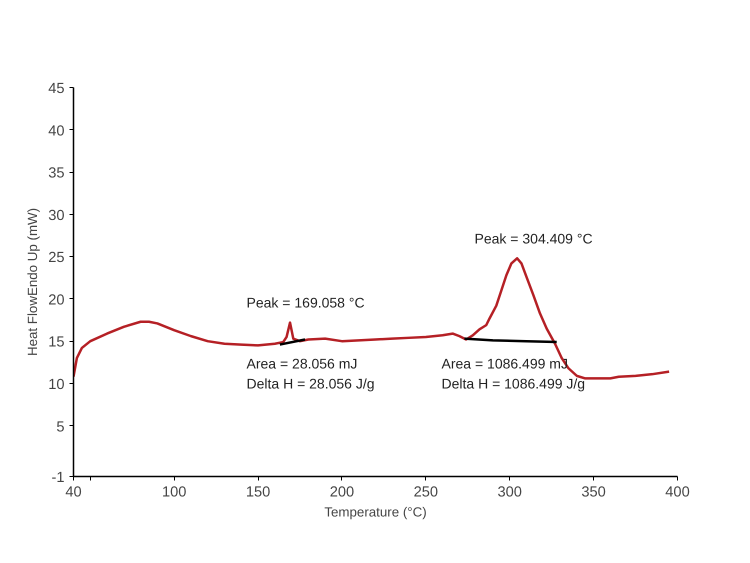 The image size is (750, 563). Describe the element at coordinates (375, 512) in the screenshot. I see `x-axis-title: Temperature (°C)` at that location.